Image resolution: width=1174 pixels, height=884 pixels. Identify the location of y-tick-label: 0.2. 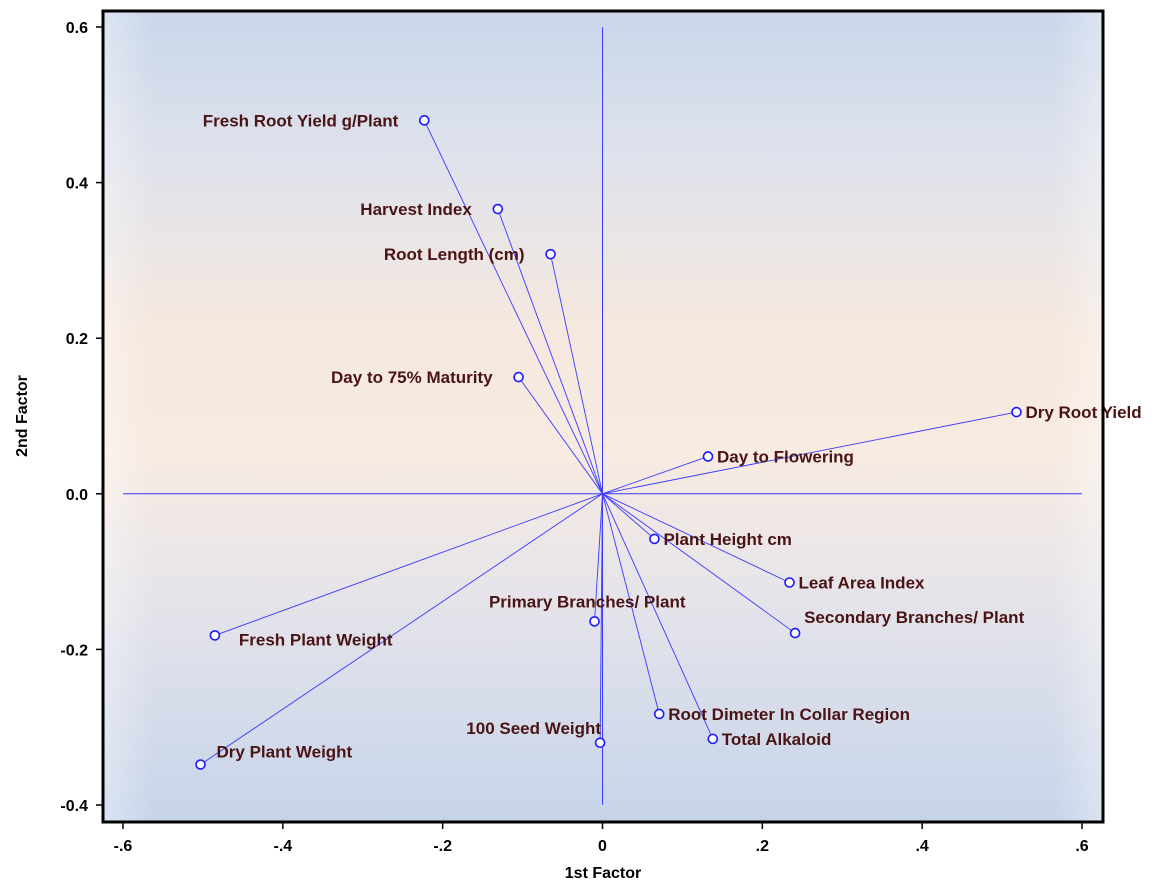
(77, 339).